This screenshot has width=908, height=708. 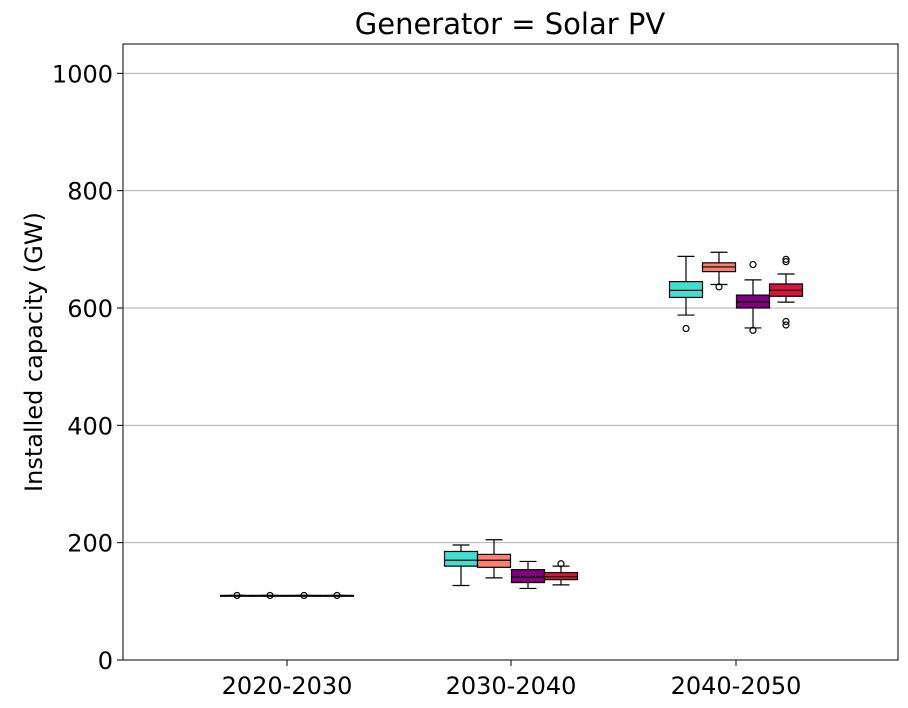 What do you see at coordinates (510, 24) in the screenshot?
I see `chart-title: Generator = Solar PV` at bounding box center [510, 24].